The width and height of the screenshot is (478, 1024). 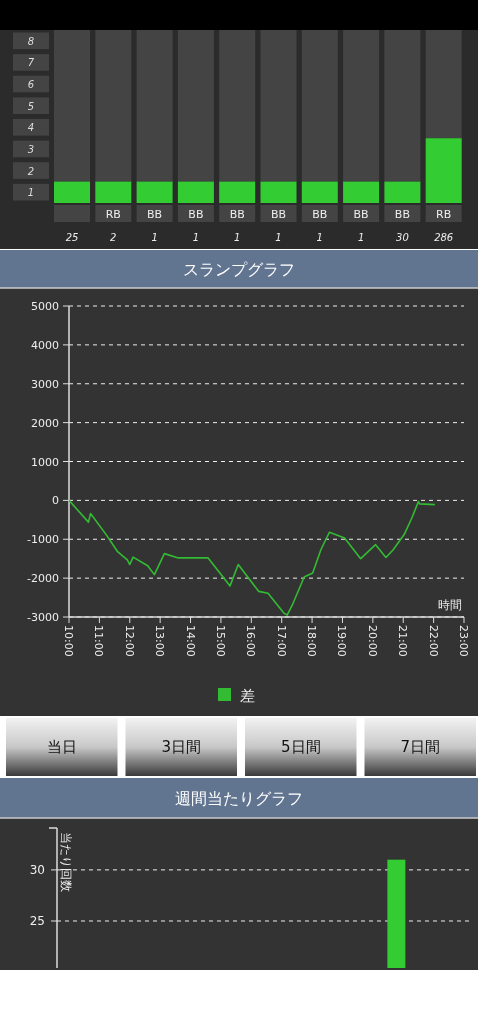 I want to click on x-tick-label: 19:00, so click(x=342, y=641).